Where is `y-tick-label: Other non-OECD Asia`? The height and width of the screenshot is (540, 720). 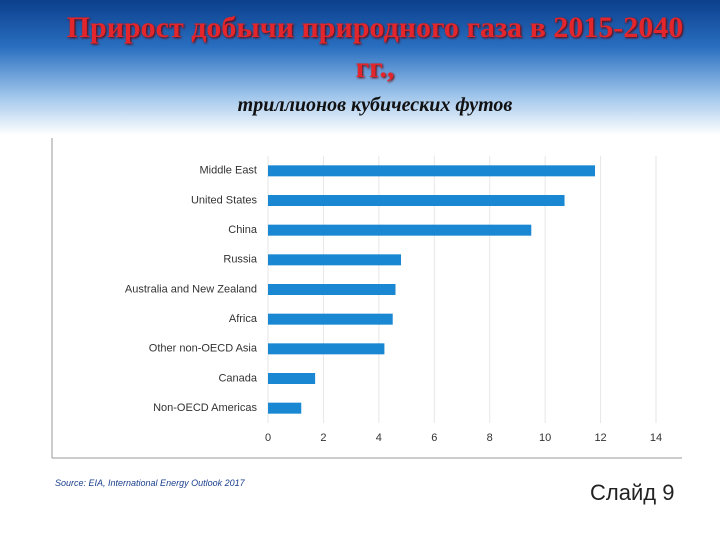
y-tick-label: Other non-OECD Asia is located at coordinates (203, 349).